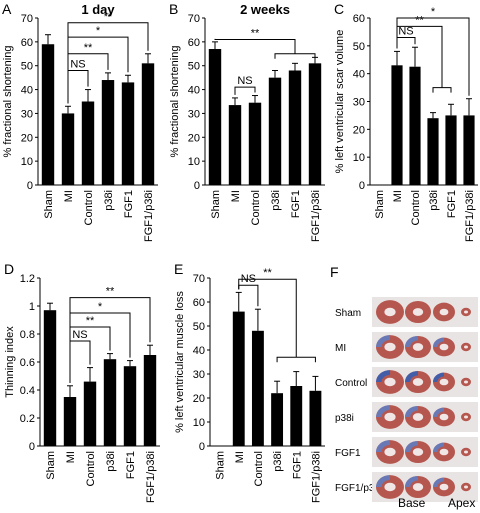 The width and height of the screenshot is (480, 513). Describe the element at coordinates (348, 313) in the screenshot. I see `row-label: Sham` at that location.